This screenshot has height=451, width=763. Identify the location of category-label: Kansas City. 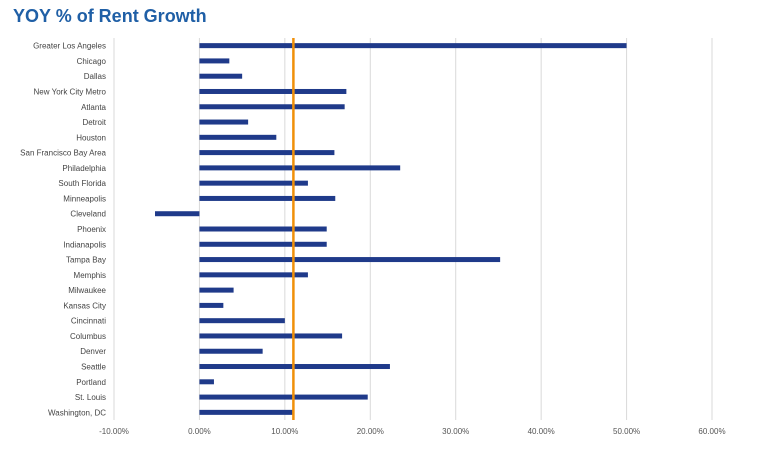
(84, 305).